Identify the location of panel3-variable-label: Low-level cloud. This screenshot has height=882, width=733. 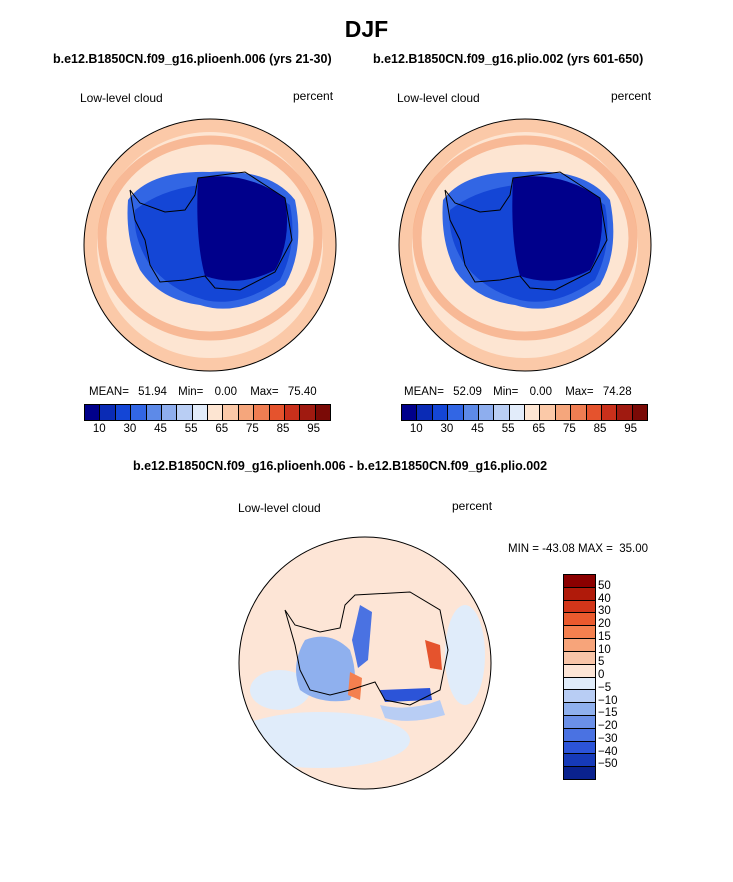
(279, 508).